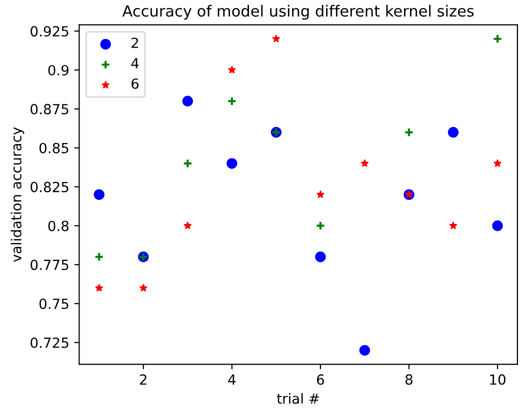  Describe the element at coordinates (409, 379) in the screenshot. I see `x-tick-label: 8` at that location.